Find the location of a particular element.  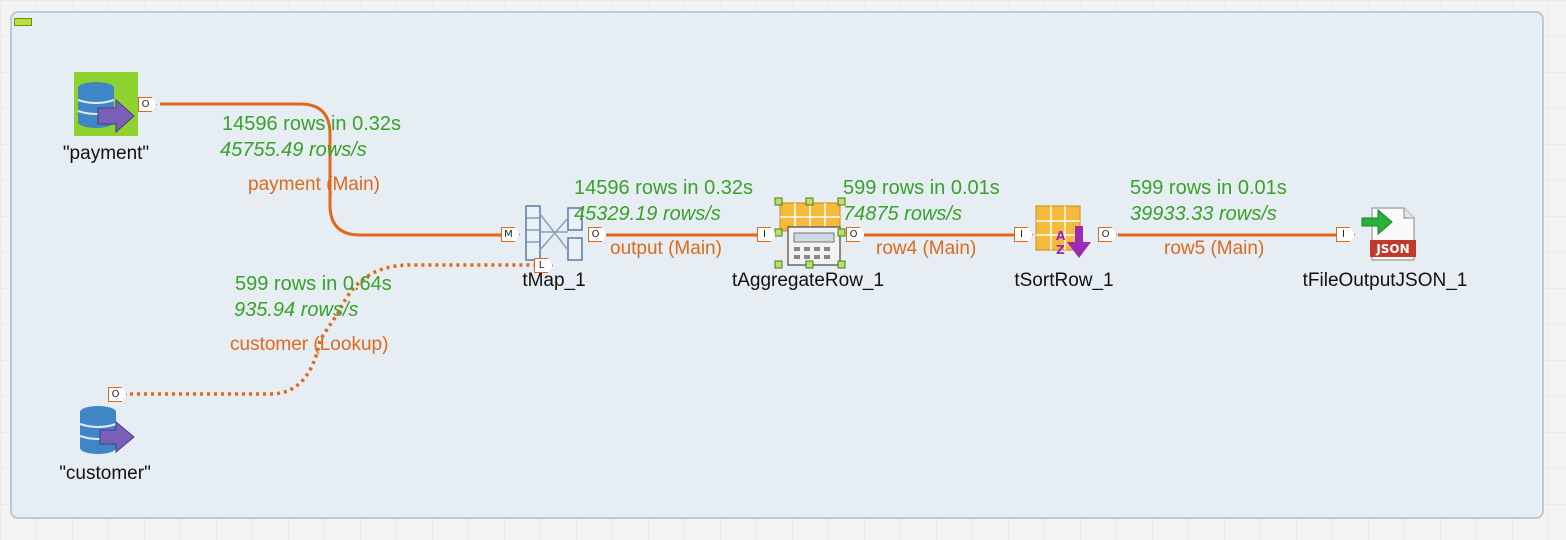

output-link-label: output (Main) is located at coordinates (666, 248).